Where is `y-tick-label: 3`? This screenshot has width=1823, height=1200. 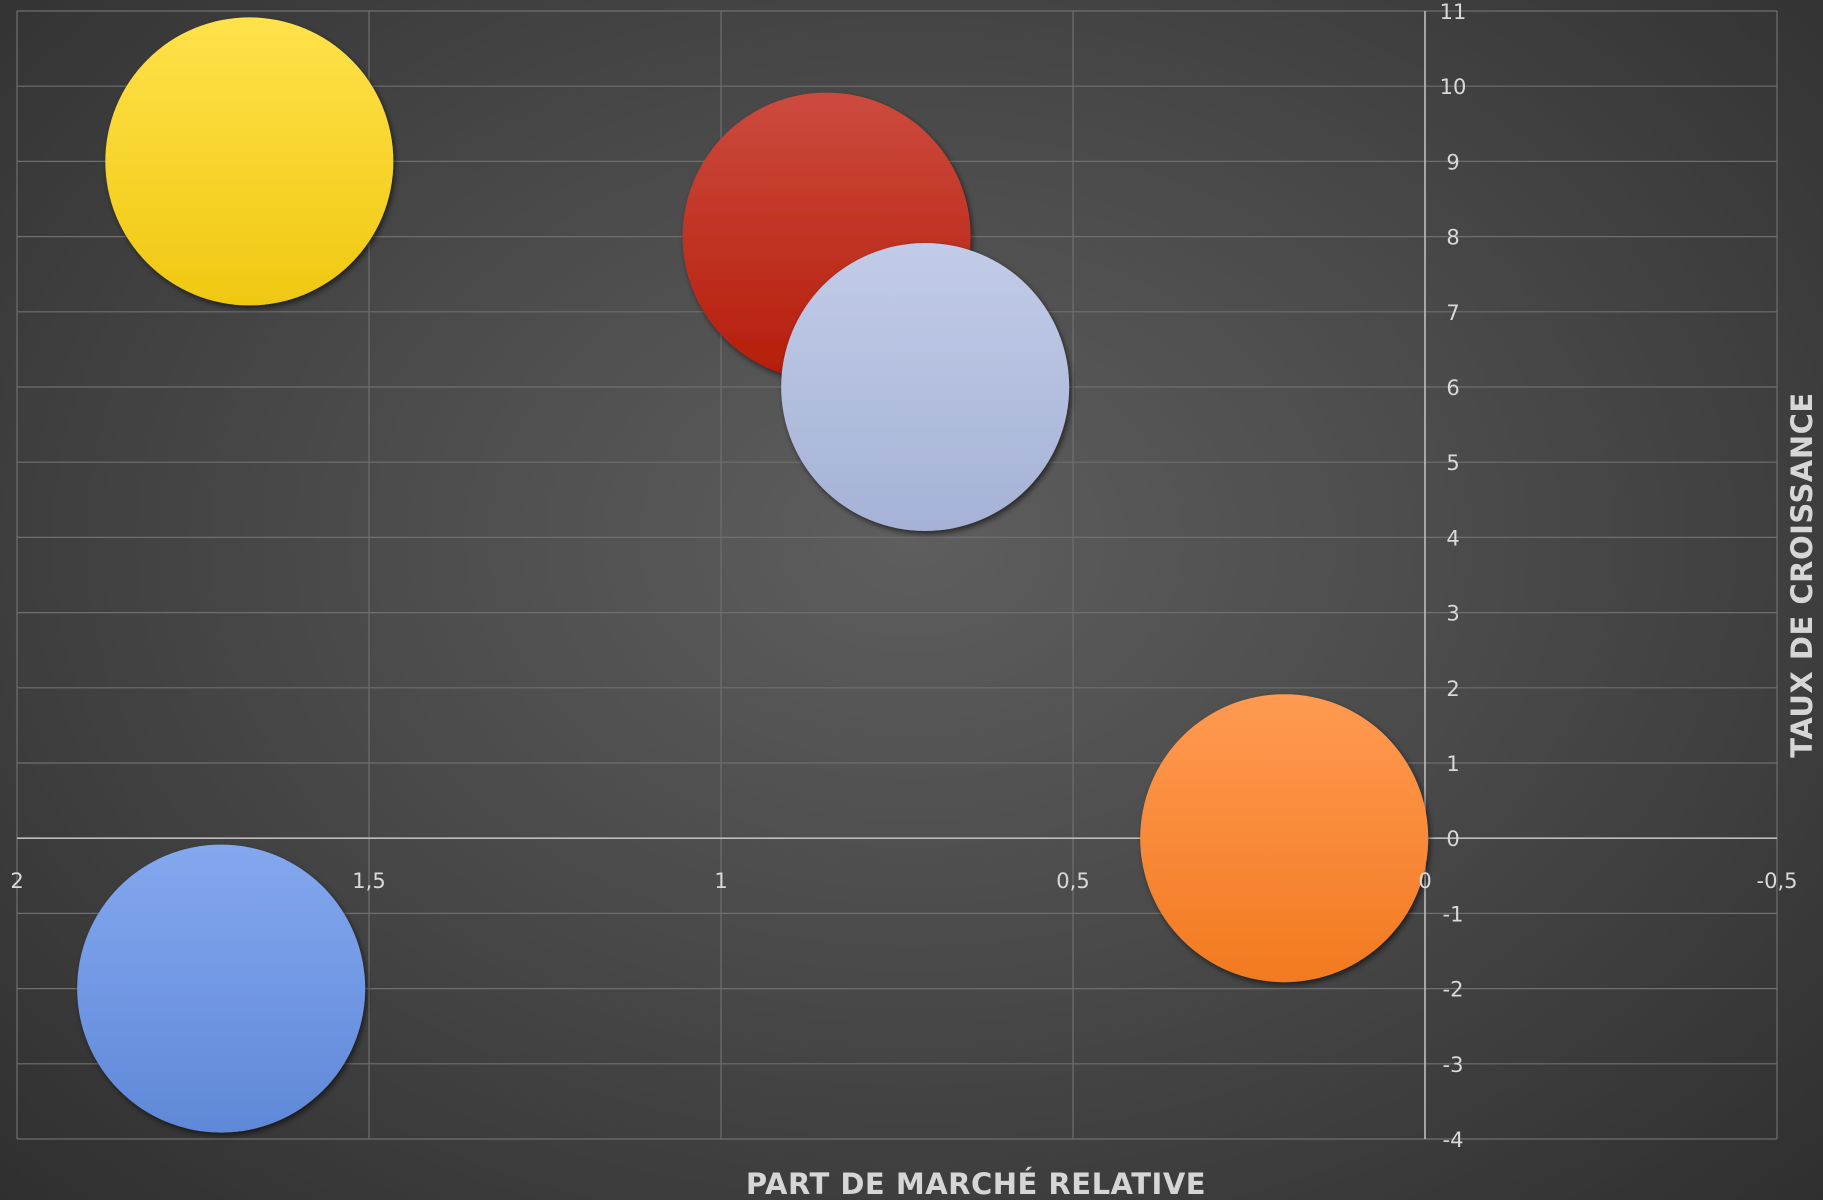 y-tick-label: 3 is located at coordinates (1452, 614).